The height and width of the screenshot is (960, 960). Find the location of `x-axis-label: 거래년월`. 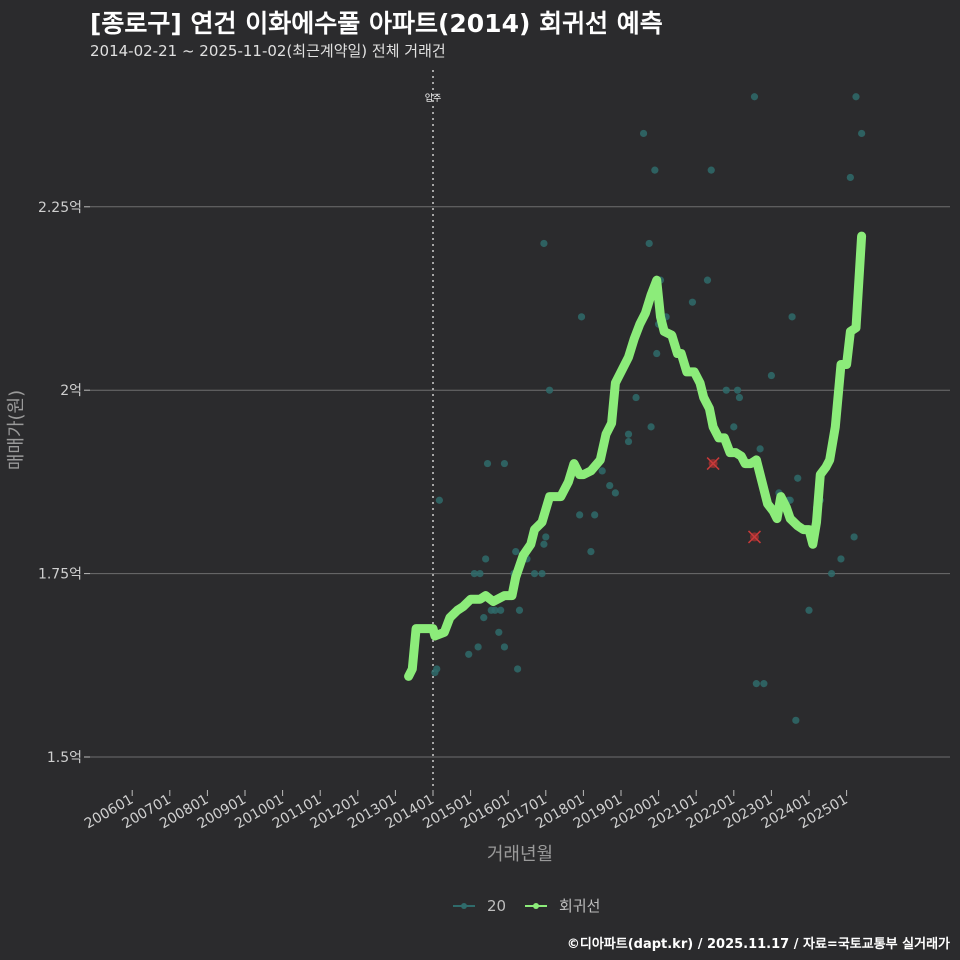

x-axis-label: 거래년월 is located at coordinates (520, 854).